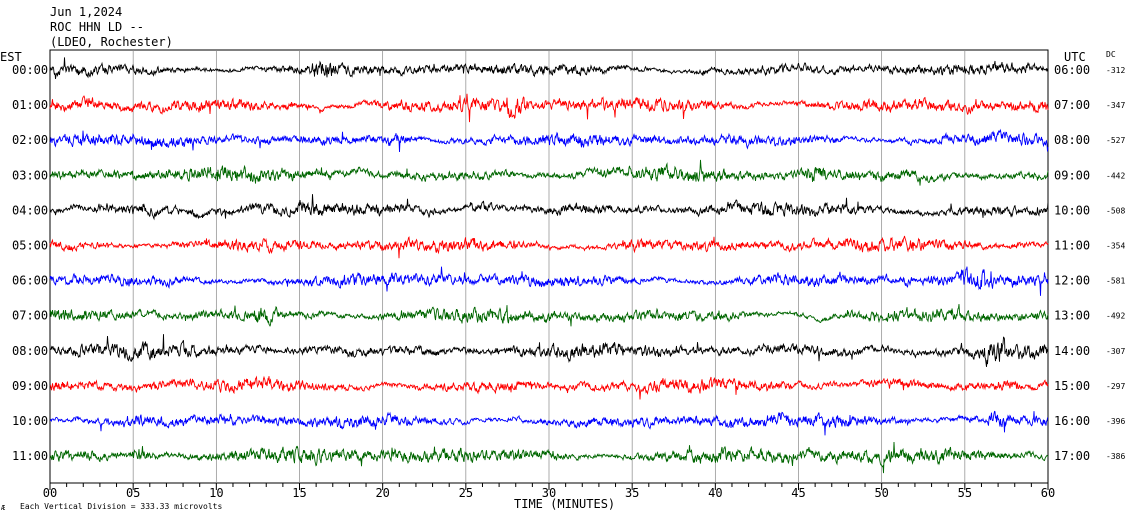 The image size is (1130, 519). What do you see at coordinates (1115, 210) in the screenshot?
I see `dc-offset-label: -508` at bounding box center [1115, 210].